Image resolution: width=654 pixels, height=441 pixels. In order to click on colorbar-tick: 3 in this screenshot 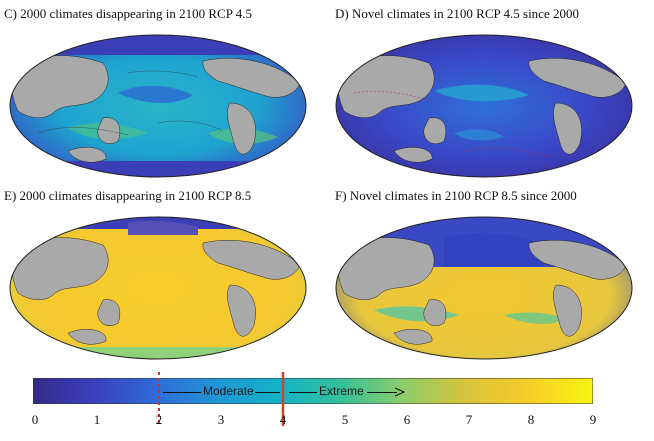, I will do `click(221, 419)`.